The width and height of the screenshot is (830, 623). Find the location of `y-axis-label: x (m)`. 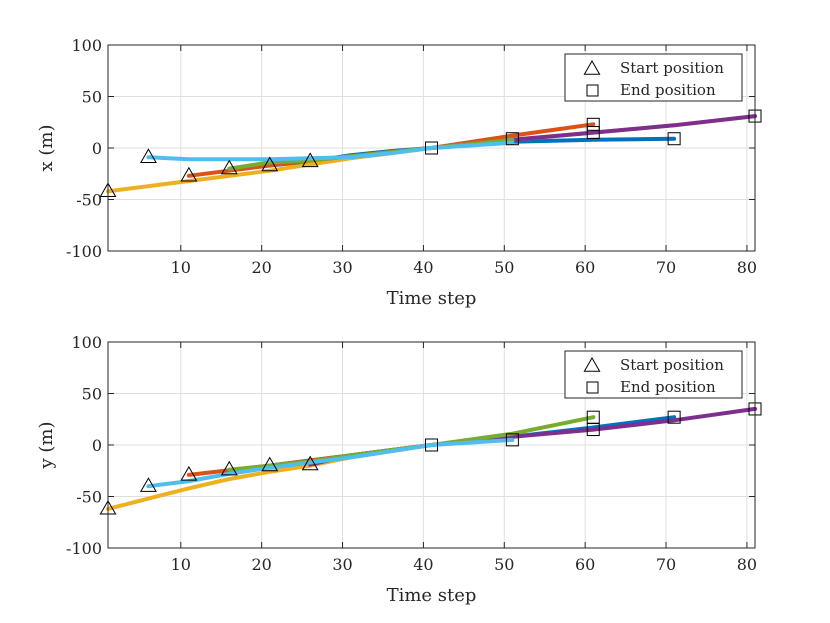

y-axis-label: x (m) is located at coordinates (46, 148).